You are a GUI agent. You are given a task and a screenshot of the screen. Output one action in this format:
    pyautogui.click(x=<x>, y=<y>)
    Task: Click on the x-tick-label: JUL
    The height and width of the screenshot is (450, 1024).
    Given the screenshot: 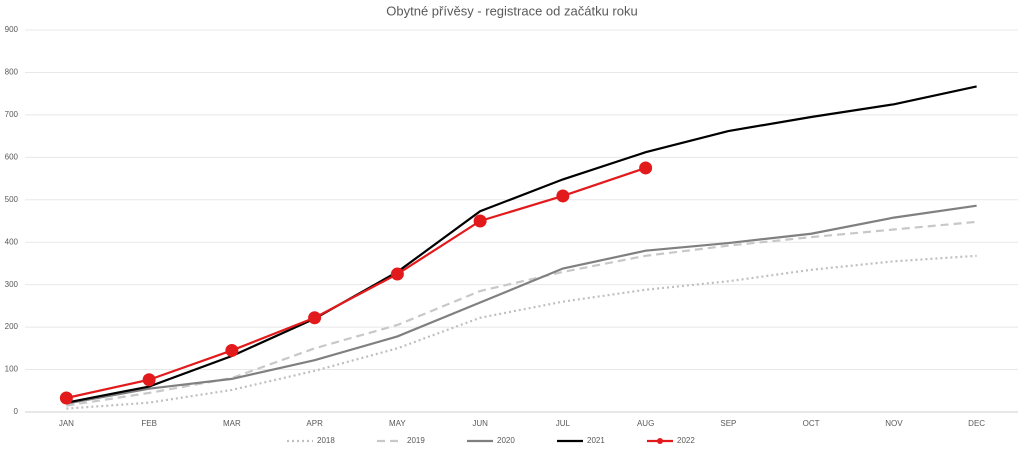 What is the action you would take?
    pyautogui.click(x=563, y=423)
    